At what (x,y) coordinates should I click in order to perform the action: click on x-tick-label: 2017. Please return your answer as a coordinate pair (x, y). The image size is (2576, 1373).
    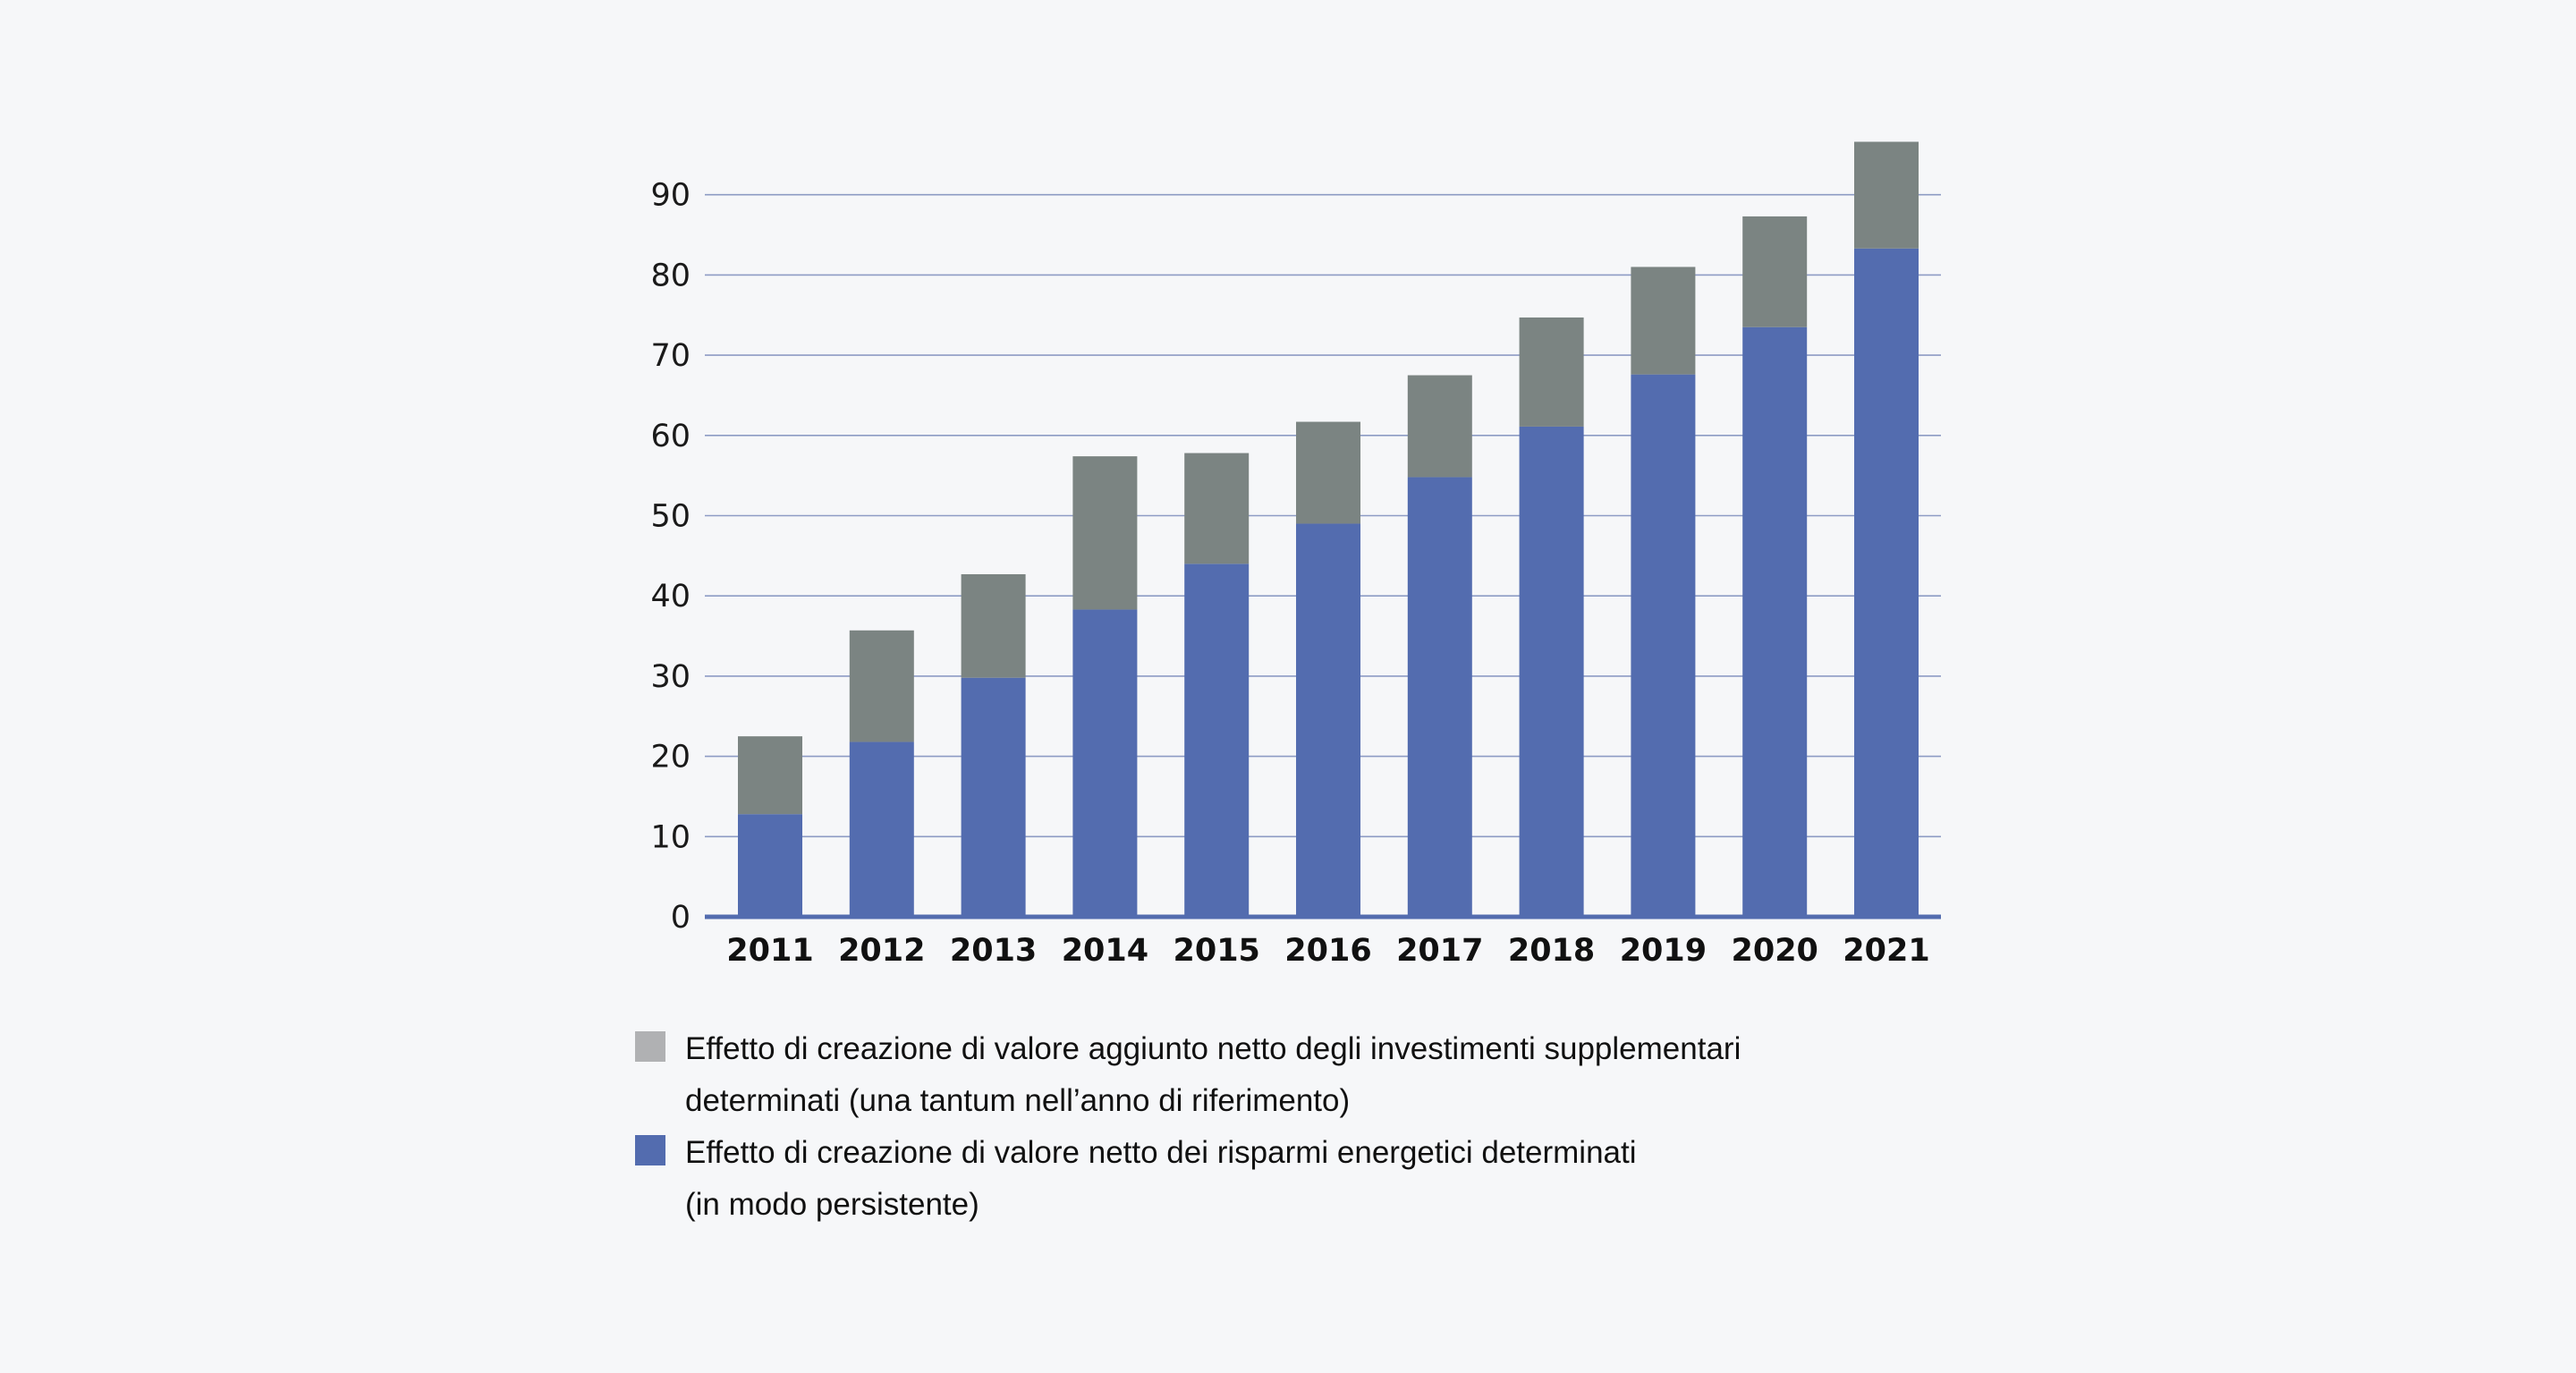
    Looking at the image, I should click on (1439, 951).